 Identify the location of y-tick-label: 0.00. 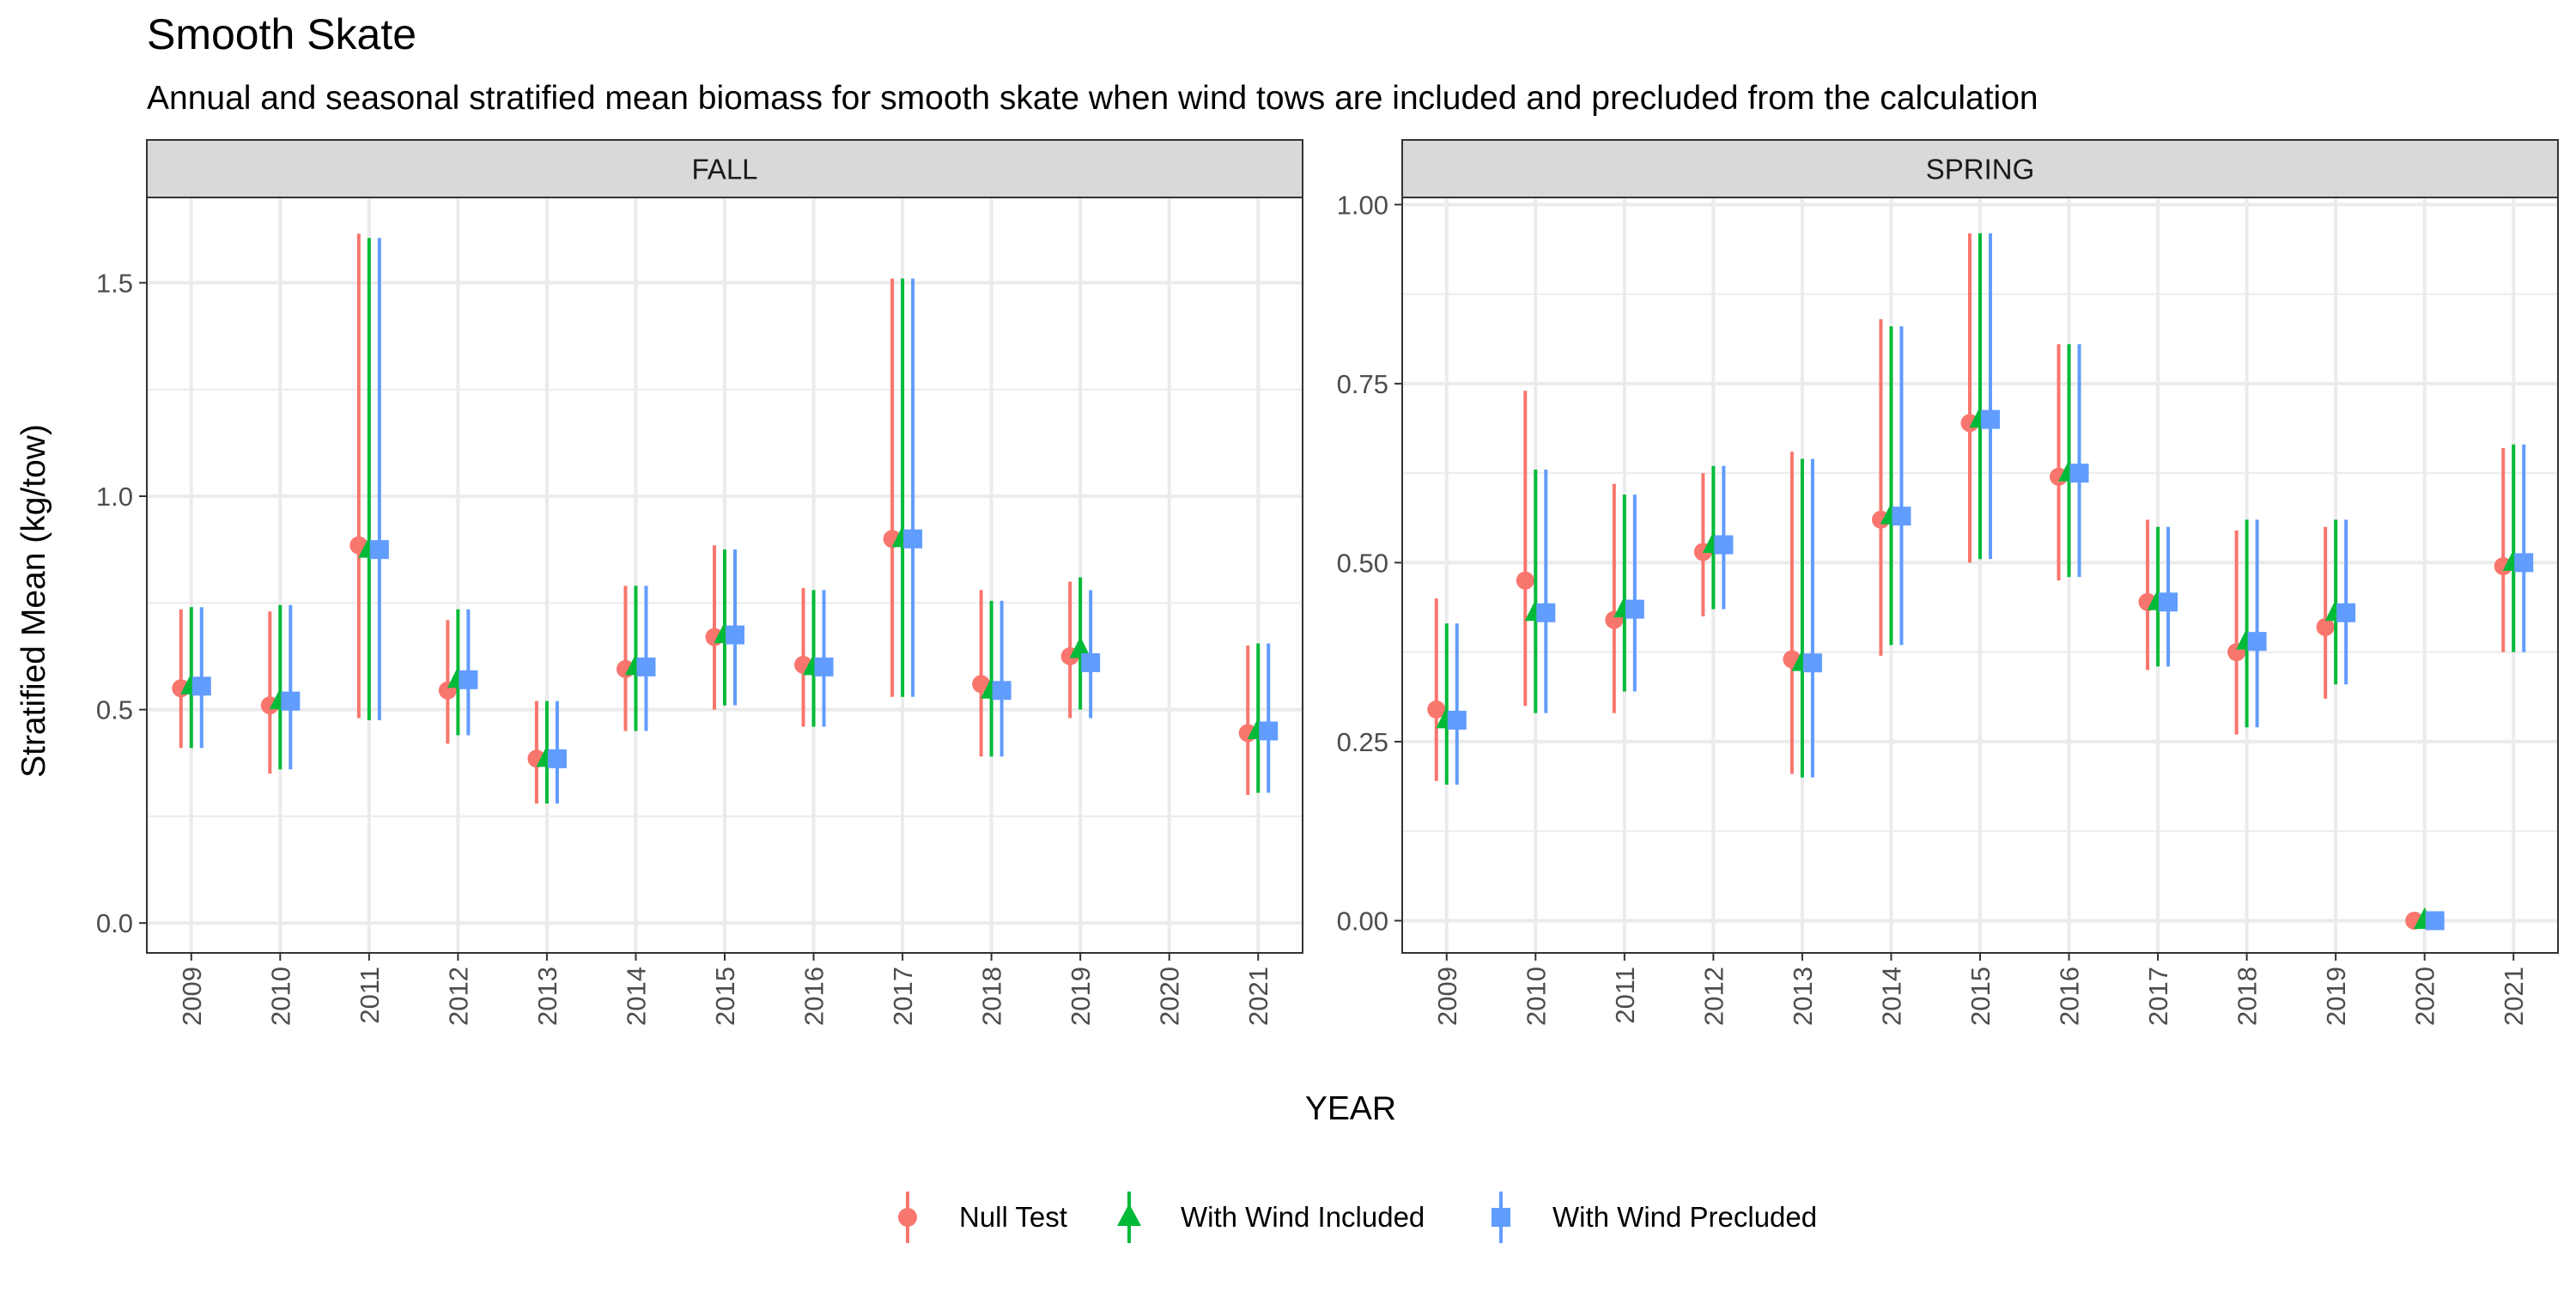
(1363, 921).